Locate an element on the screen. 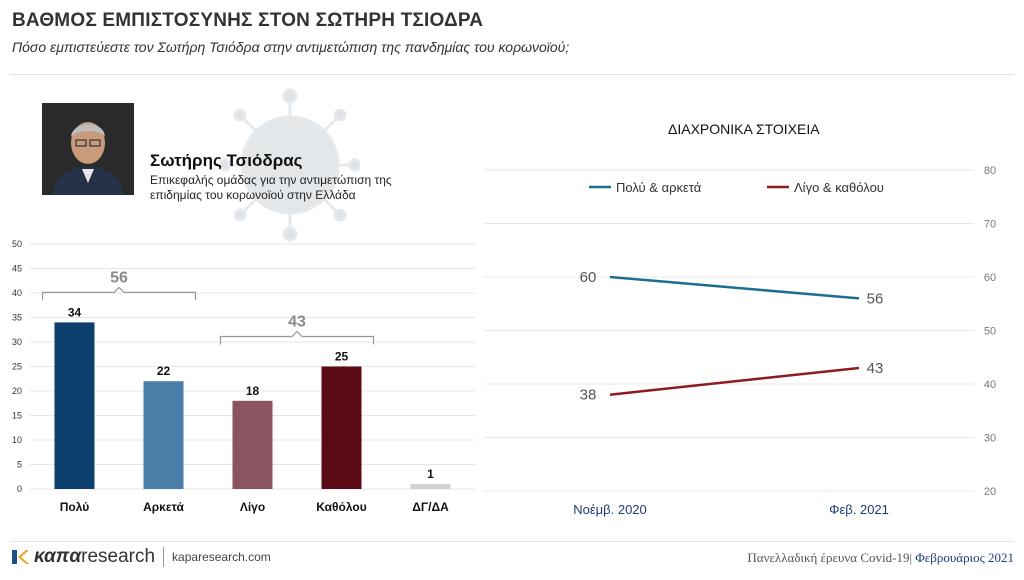 The height and width of the screenshot is (580, 1024). line-data-label: 43 is located at coordinates (875, 368).